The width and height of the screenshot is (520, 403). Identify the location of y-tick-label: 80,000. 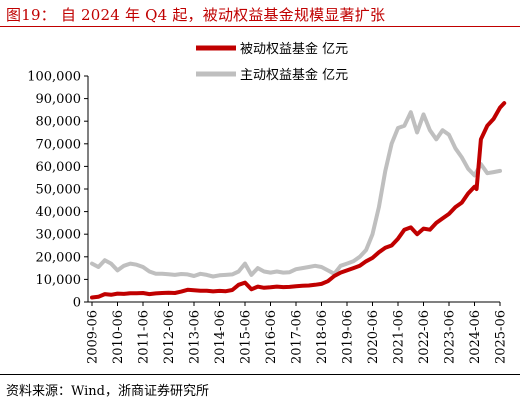
(59, 122).